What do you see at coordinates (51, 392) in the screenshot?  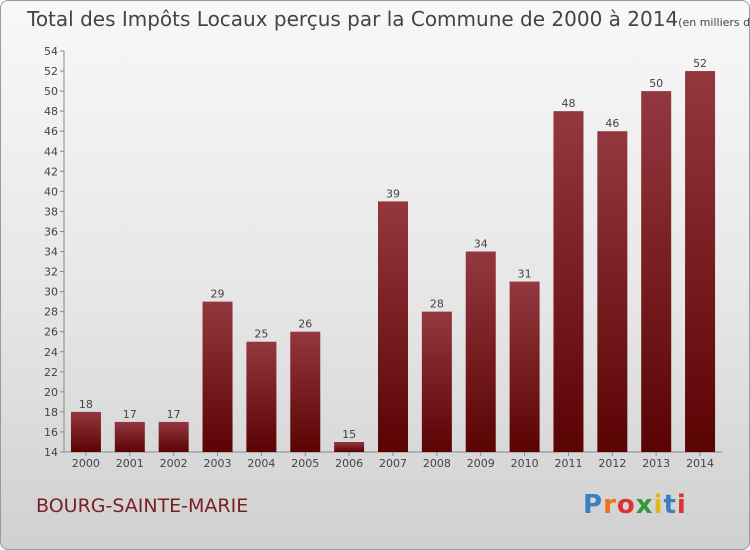 I see `y-tick-label: 20` at bounding box center [51, 392].